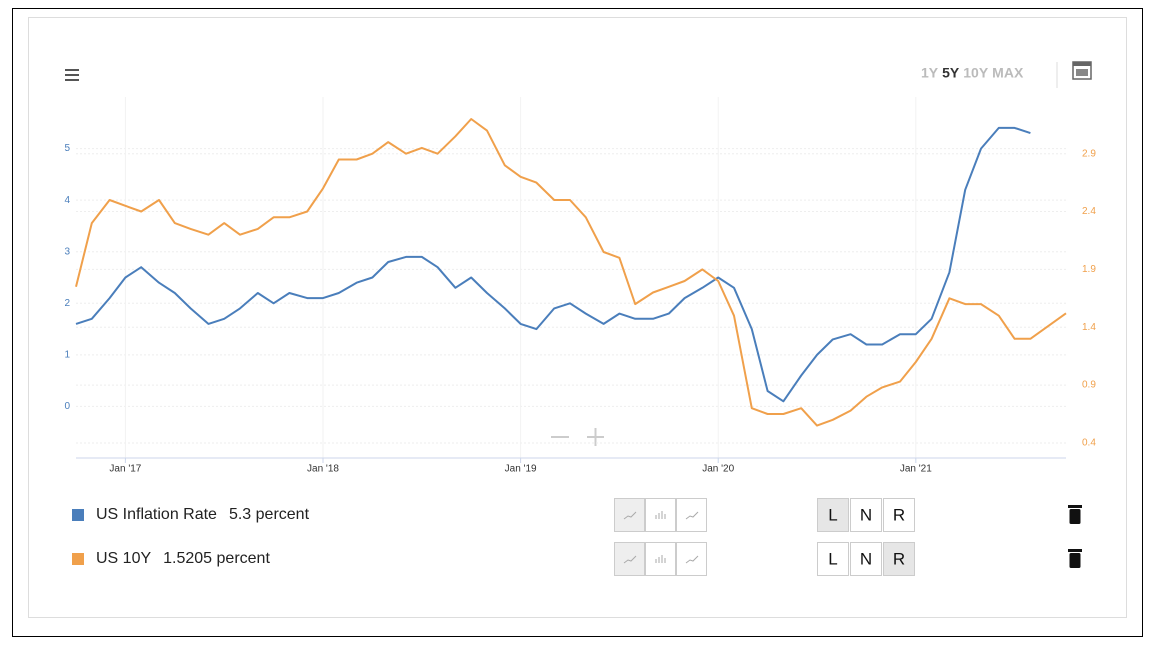 Image resolution: width=1153 pixels, height=651 pixels. I want to click on x-tick-label: Jan '20, so click(718, 469).